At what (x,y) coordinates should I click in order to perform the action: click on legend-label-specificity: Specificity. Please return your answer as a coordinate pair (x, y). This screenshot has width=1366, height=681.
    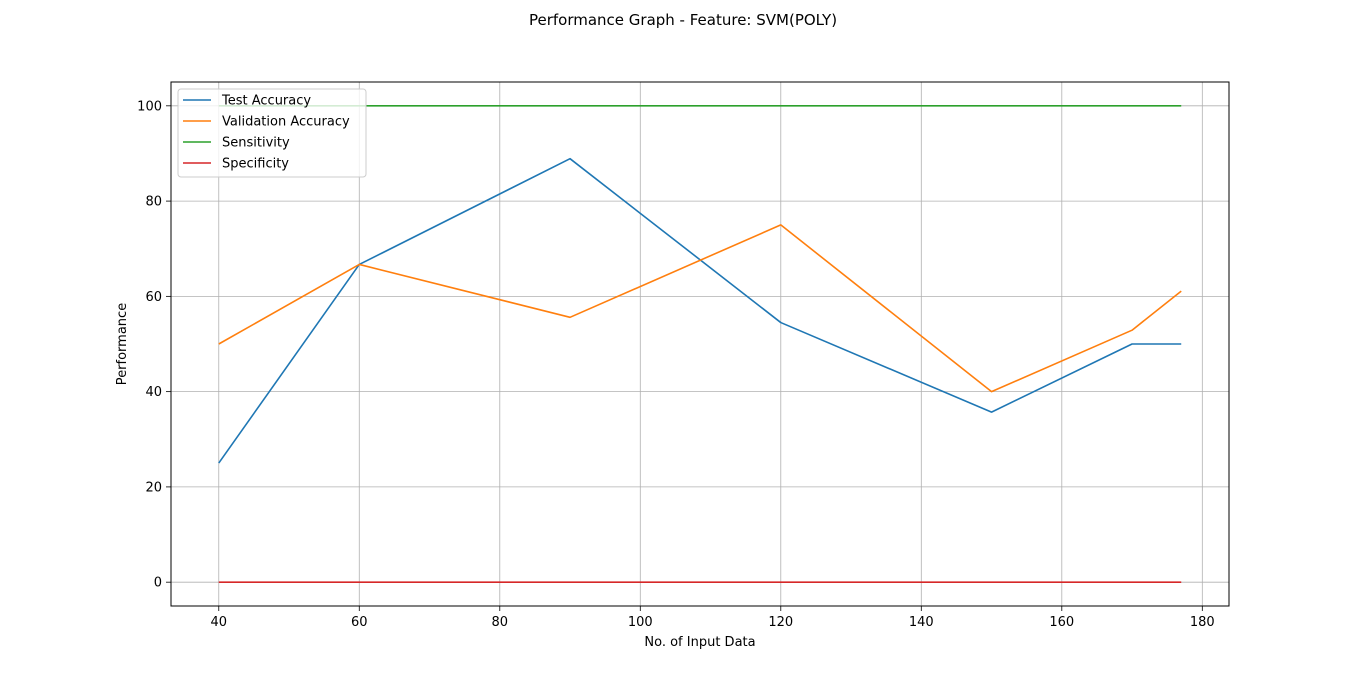
    Looking at the image, I should click on (255, 164).